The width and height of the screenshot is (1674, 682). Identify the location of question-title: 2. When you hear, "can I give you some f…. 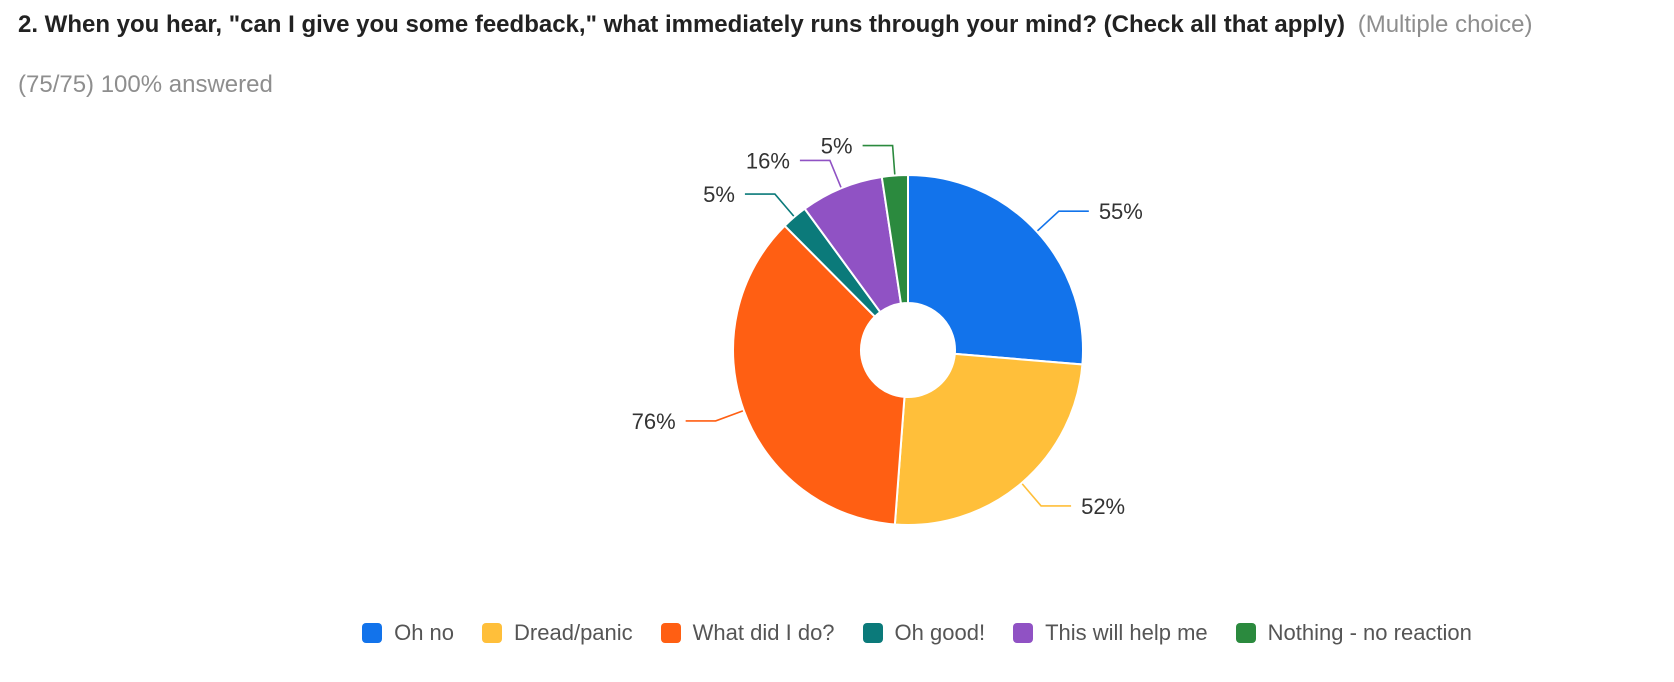
(682, 24).